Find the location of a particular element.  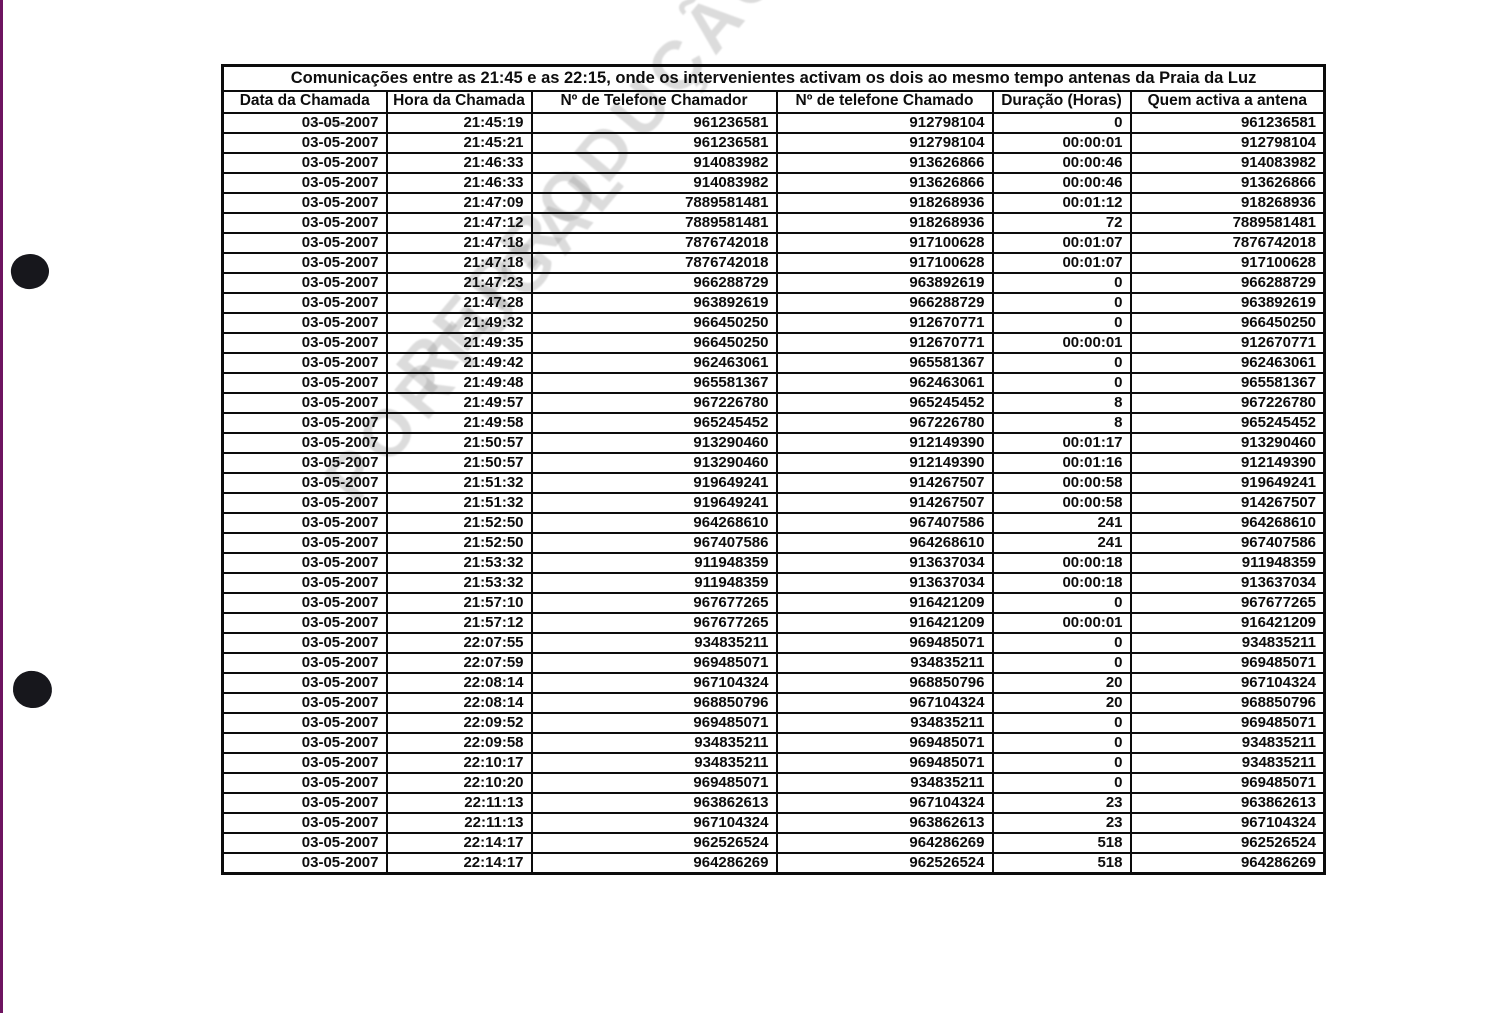

table-cell: 241 is located at coordinates (1061, 543).